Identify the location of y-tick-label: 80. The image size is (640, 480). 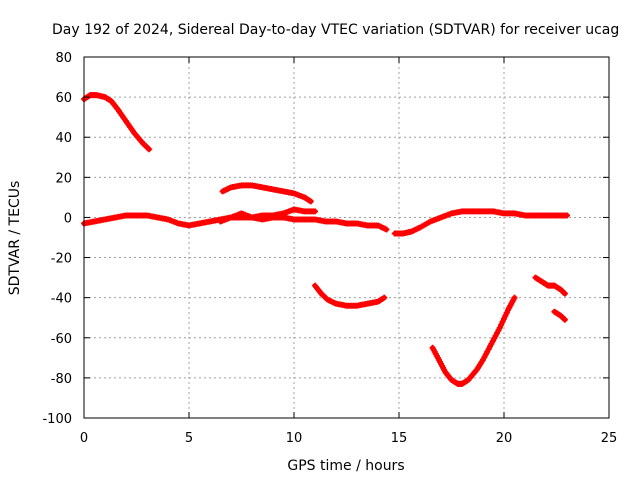
(63, 58).